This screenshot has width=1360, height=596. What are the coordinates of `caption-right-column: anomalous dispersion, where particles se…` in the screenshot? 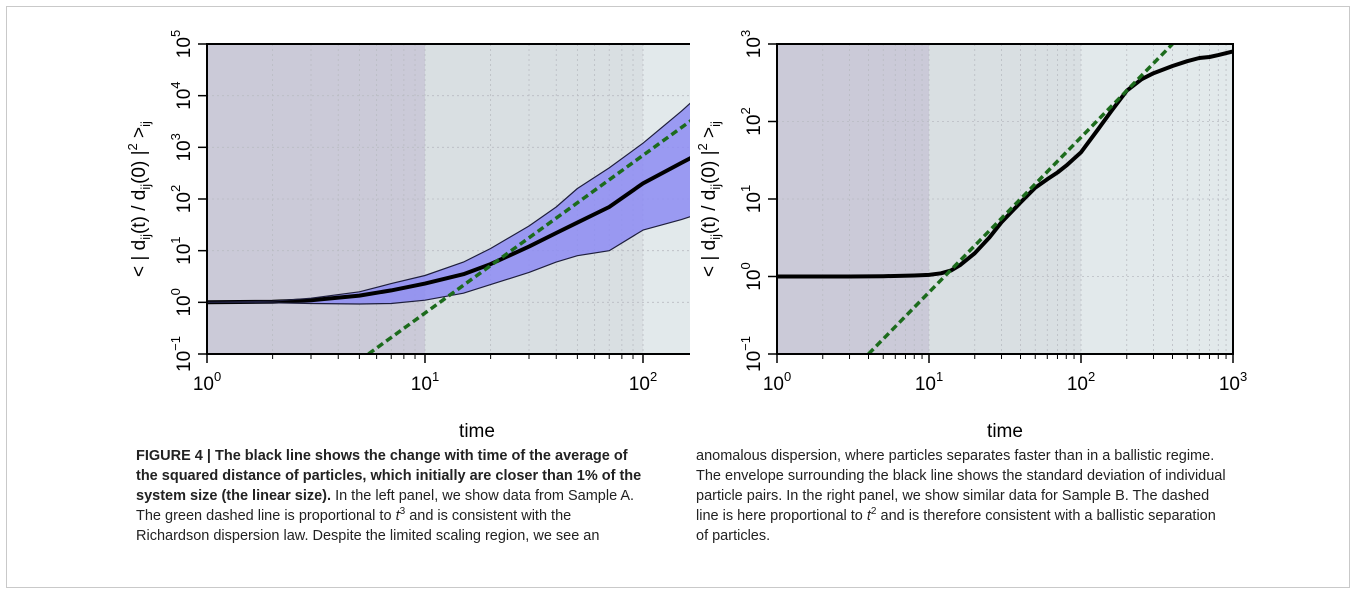 It's located at (961, 496).